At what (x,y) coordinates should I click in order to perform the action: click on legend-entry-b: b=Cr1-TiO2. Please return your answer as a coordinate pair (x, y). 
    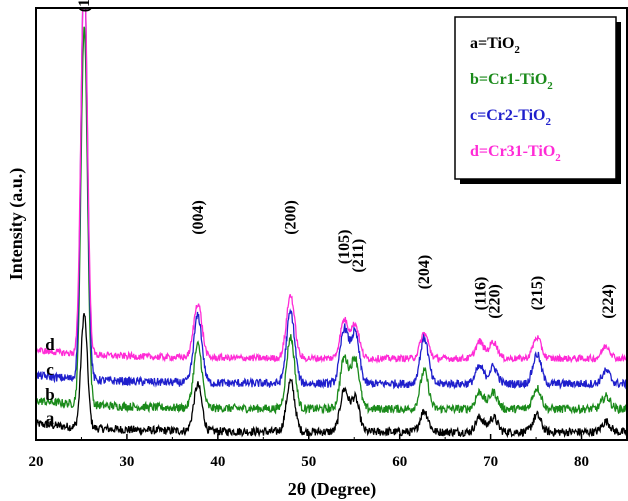
    Looking at the image, I should click on (511, 81).